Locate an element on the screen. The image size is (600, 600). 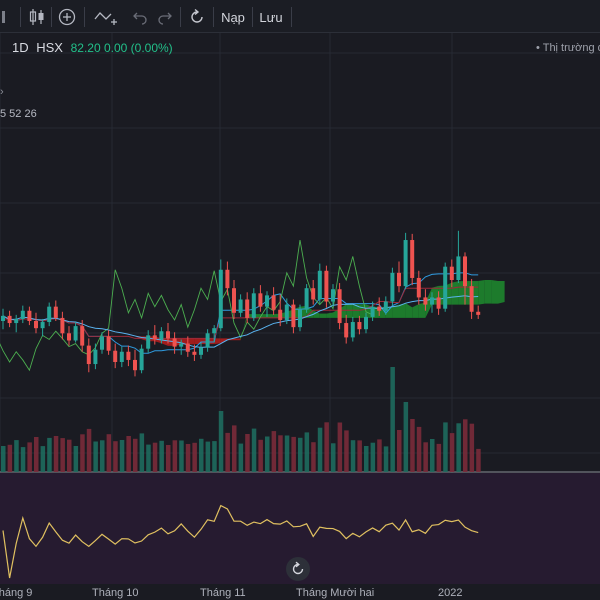
time-label: Tháng 9 is located at coordinates (16, 593).